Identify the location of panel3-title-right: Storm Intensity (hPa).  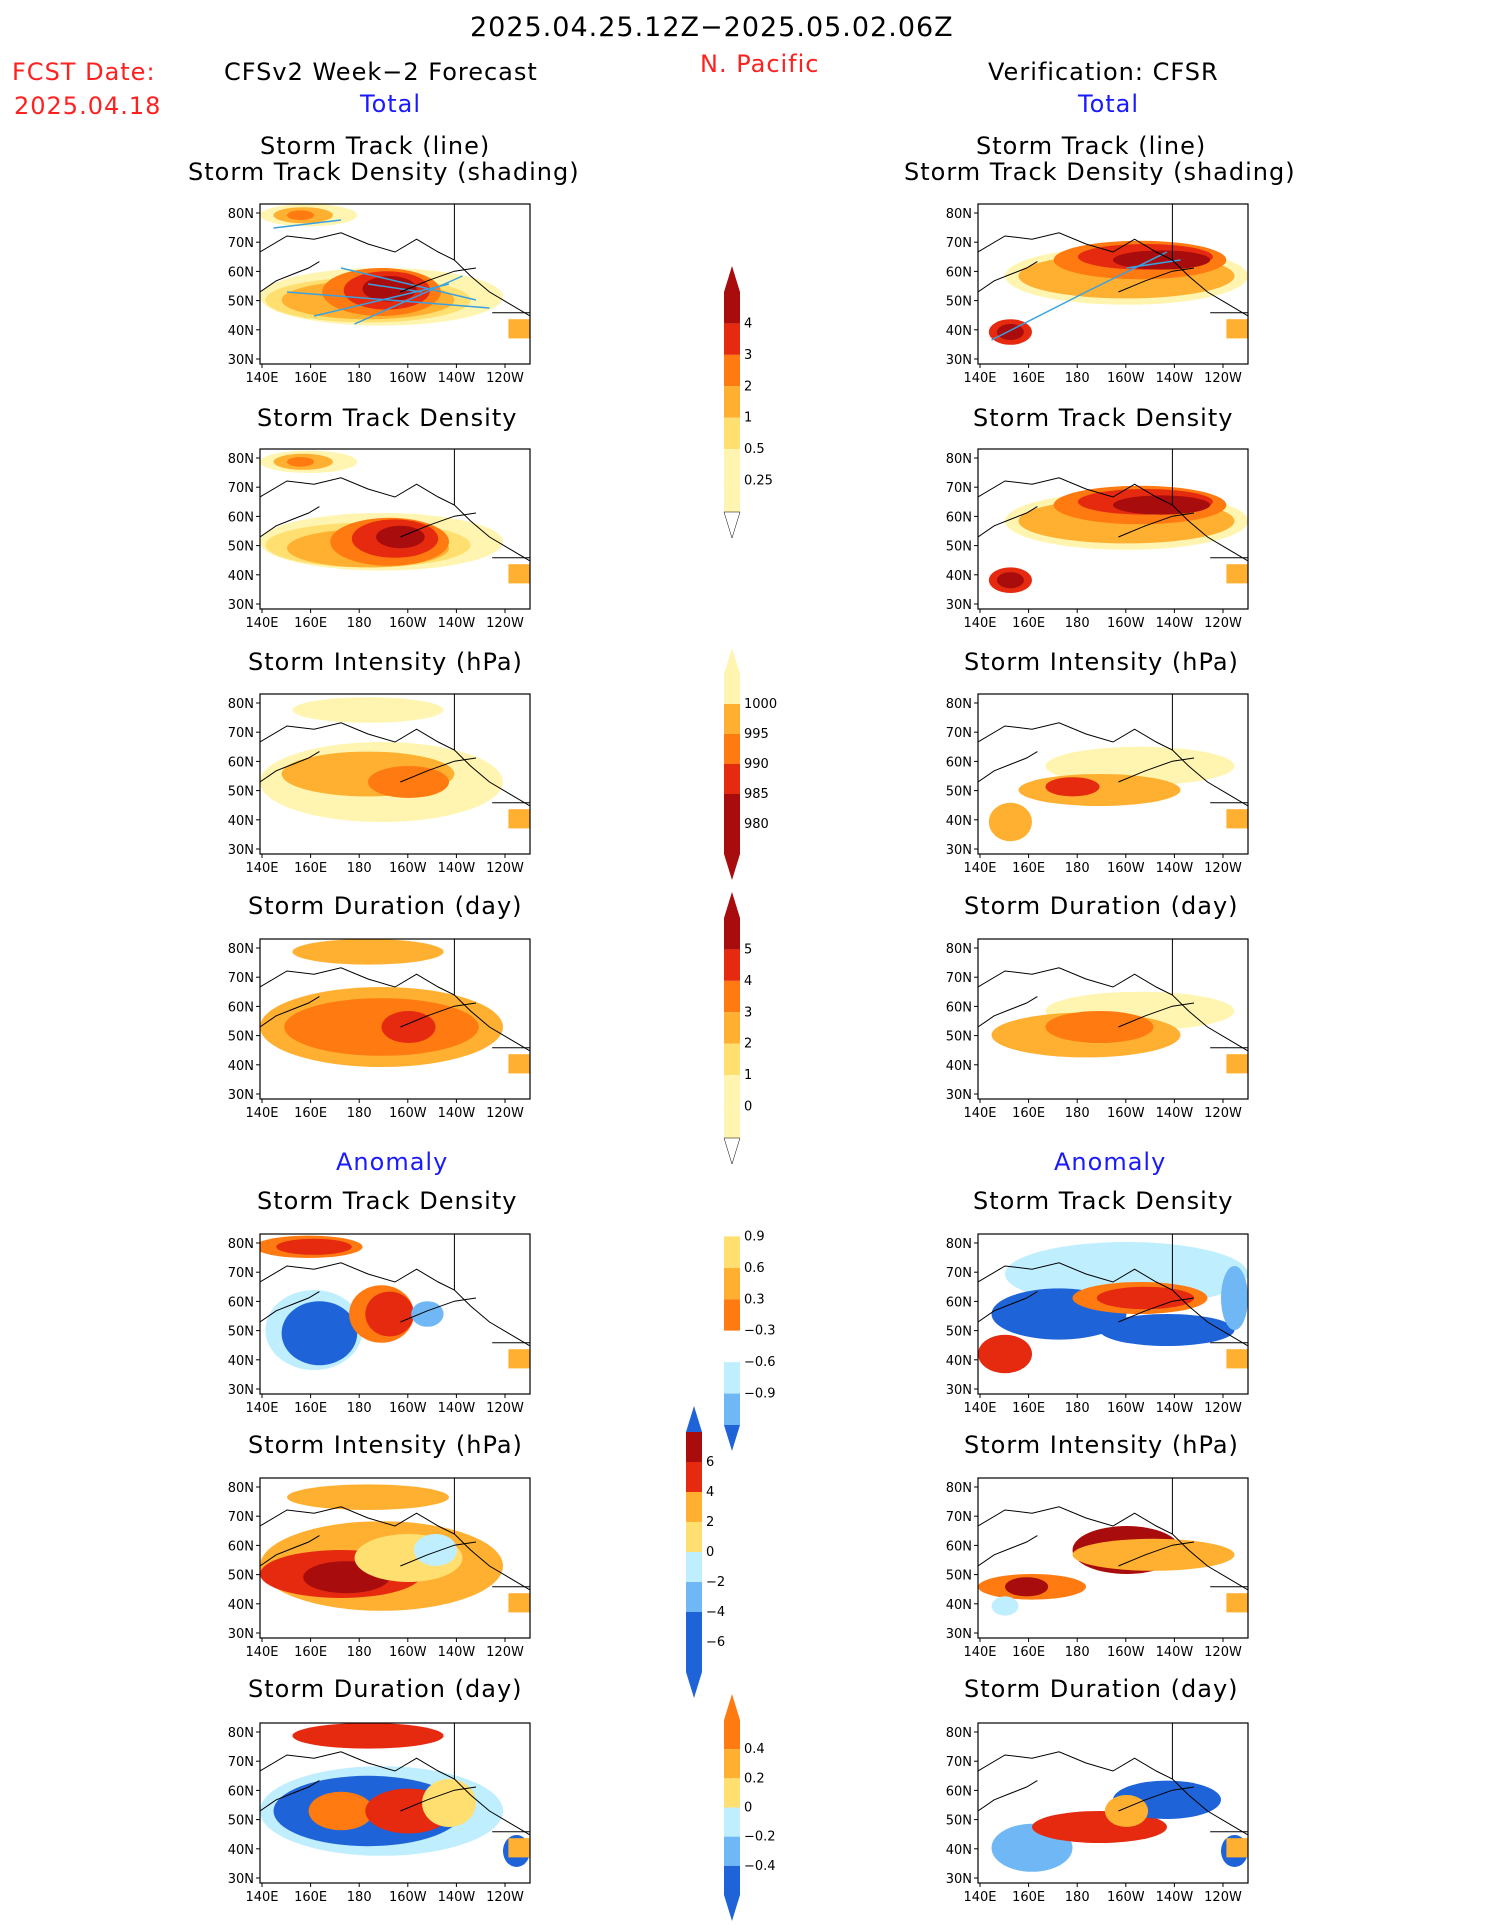
(1101, 662).